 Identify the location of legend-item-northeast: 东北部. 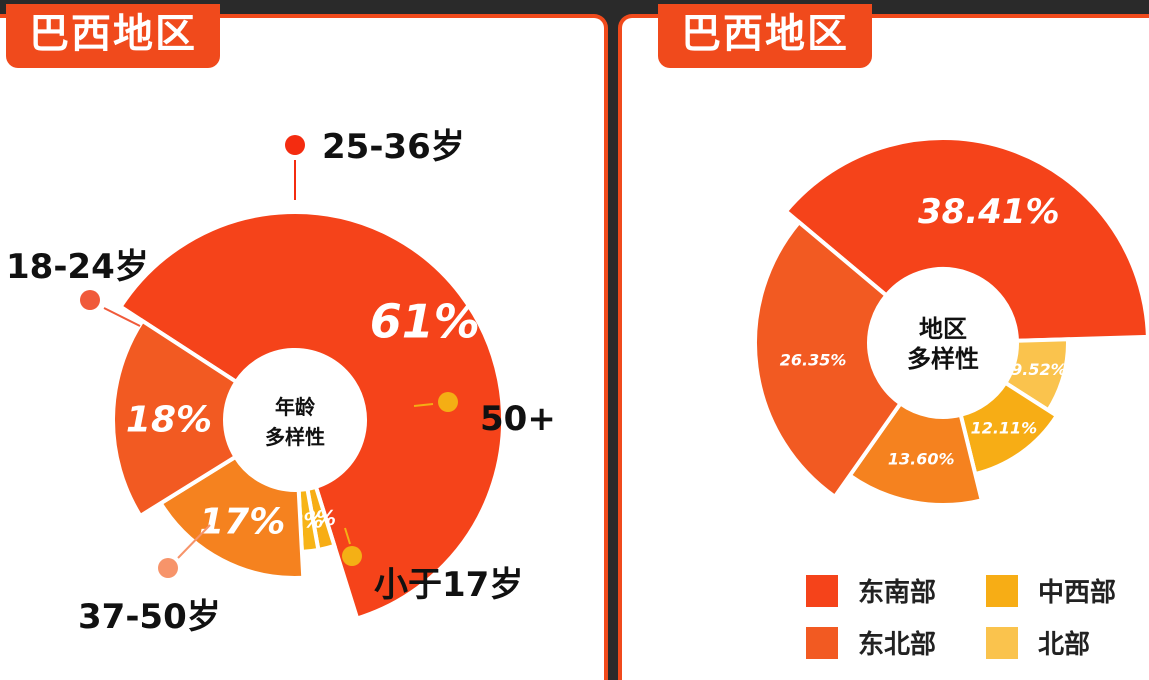
(871, 642).